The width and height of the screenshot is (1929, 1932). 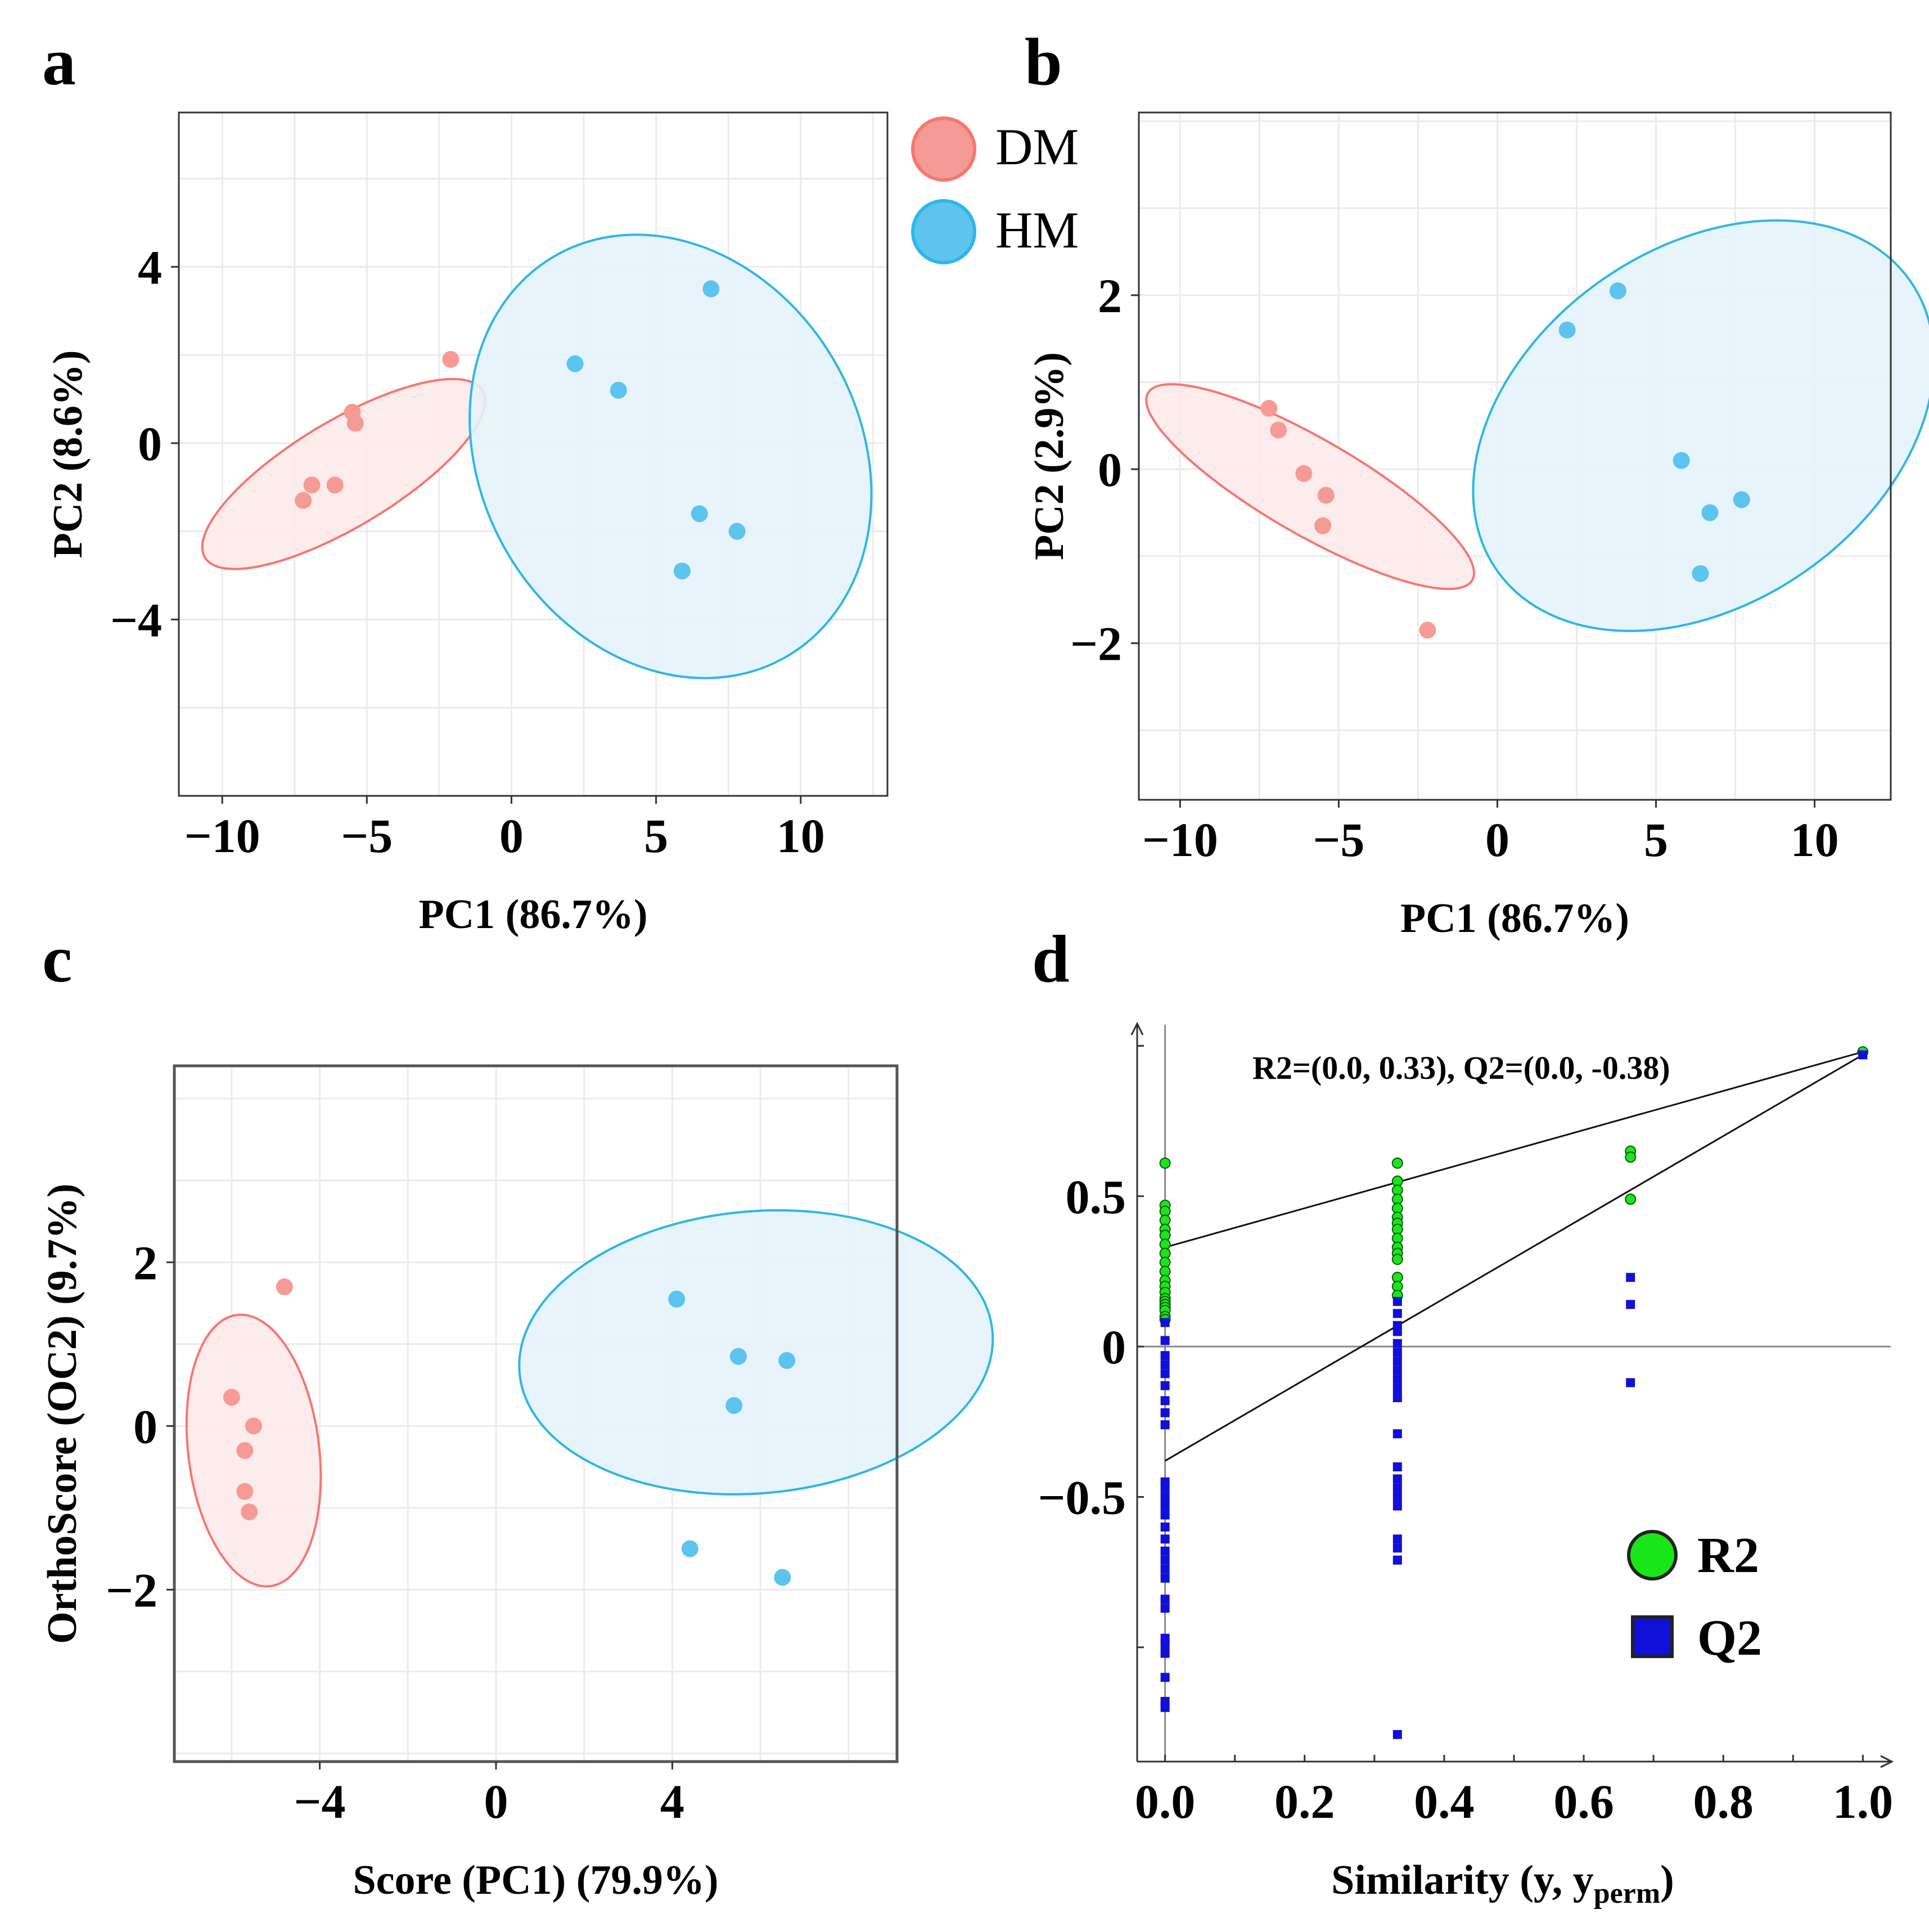 What do you see at coordinates (1096, 1197) in the screenshot?
I see `panel-d-ytick-label: 0.5` at bounding box center [1096, 1197].